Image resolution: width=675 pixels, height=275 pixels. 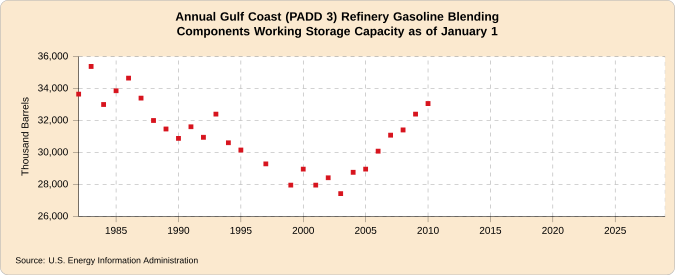 I want to click on x-tick-label: 1985, so click(x=116, y=230).